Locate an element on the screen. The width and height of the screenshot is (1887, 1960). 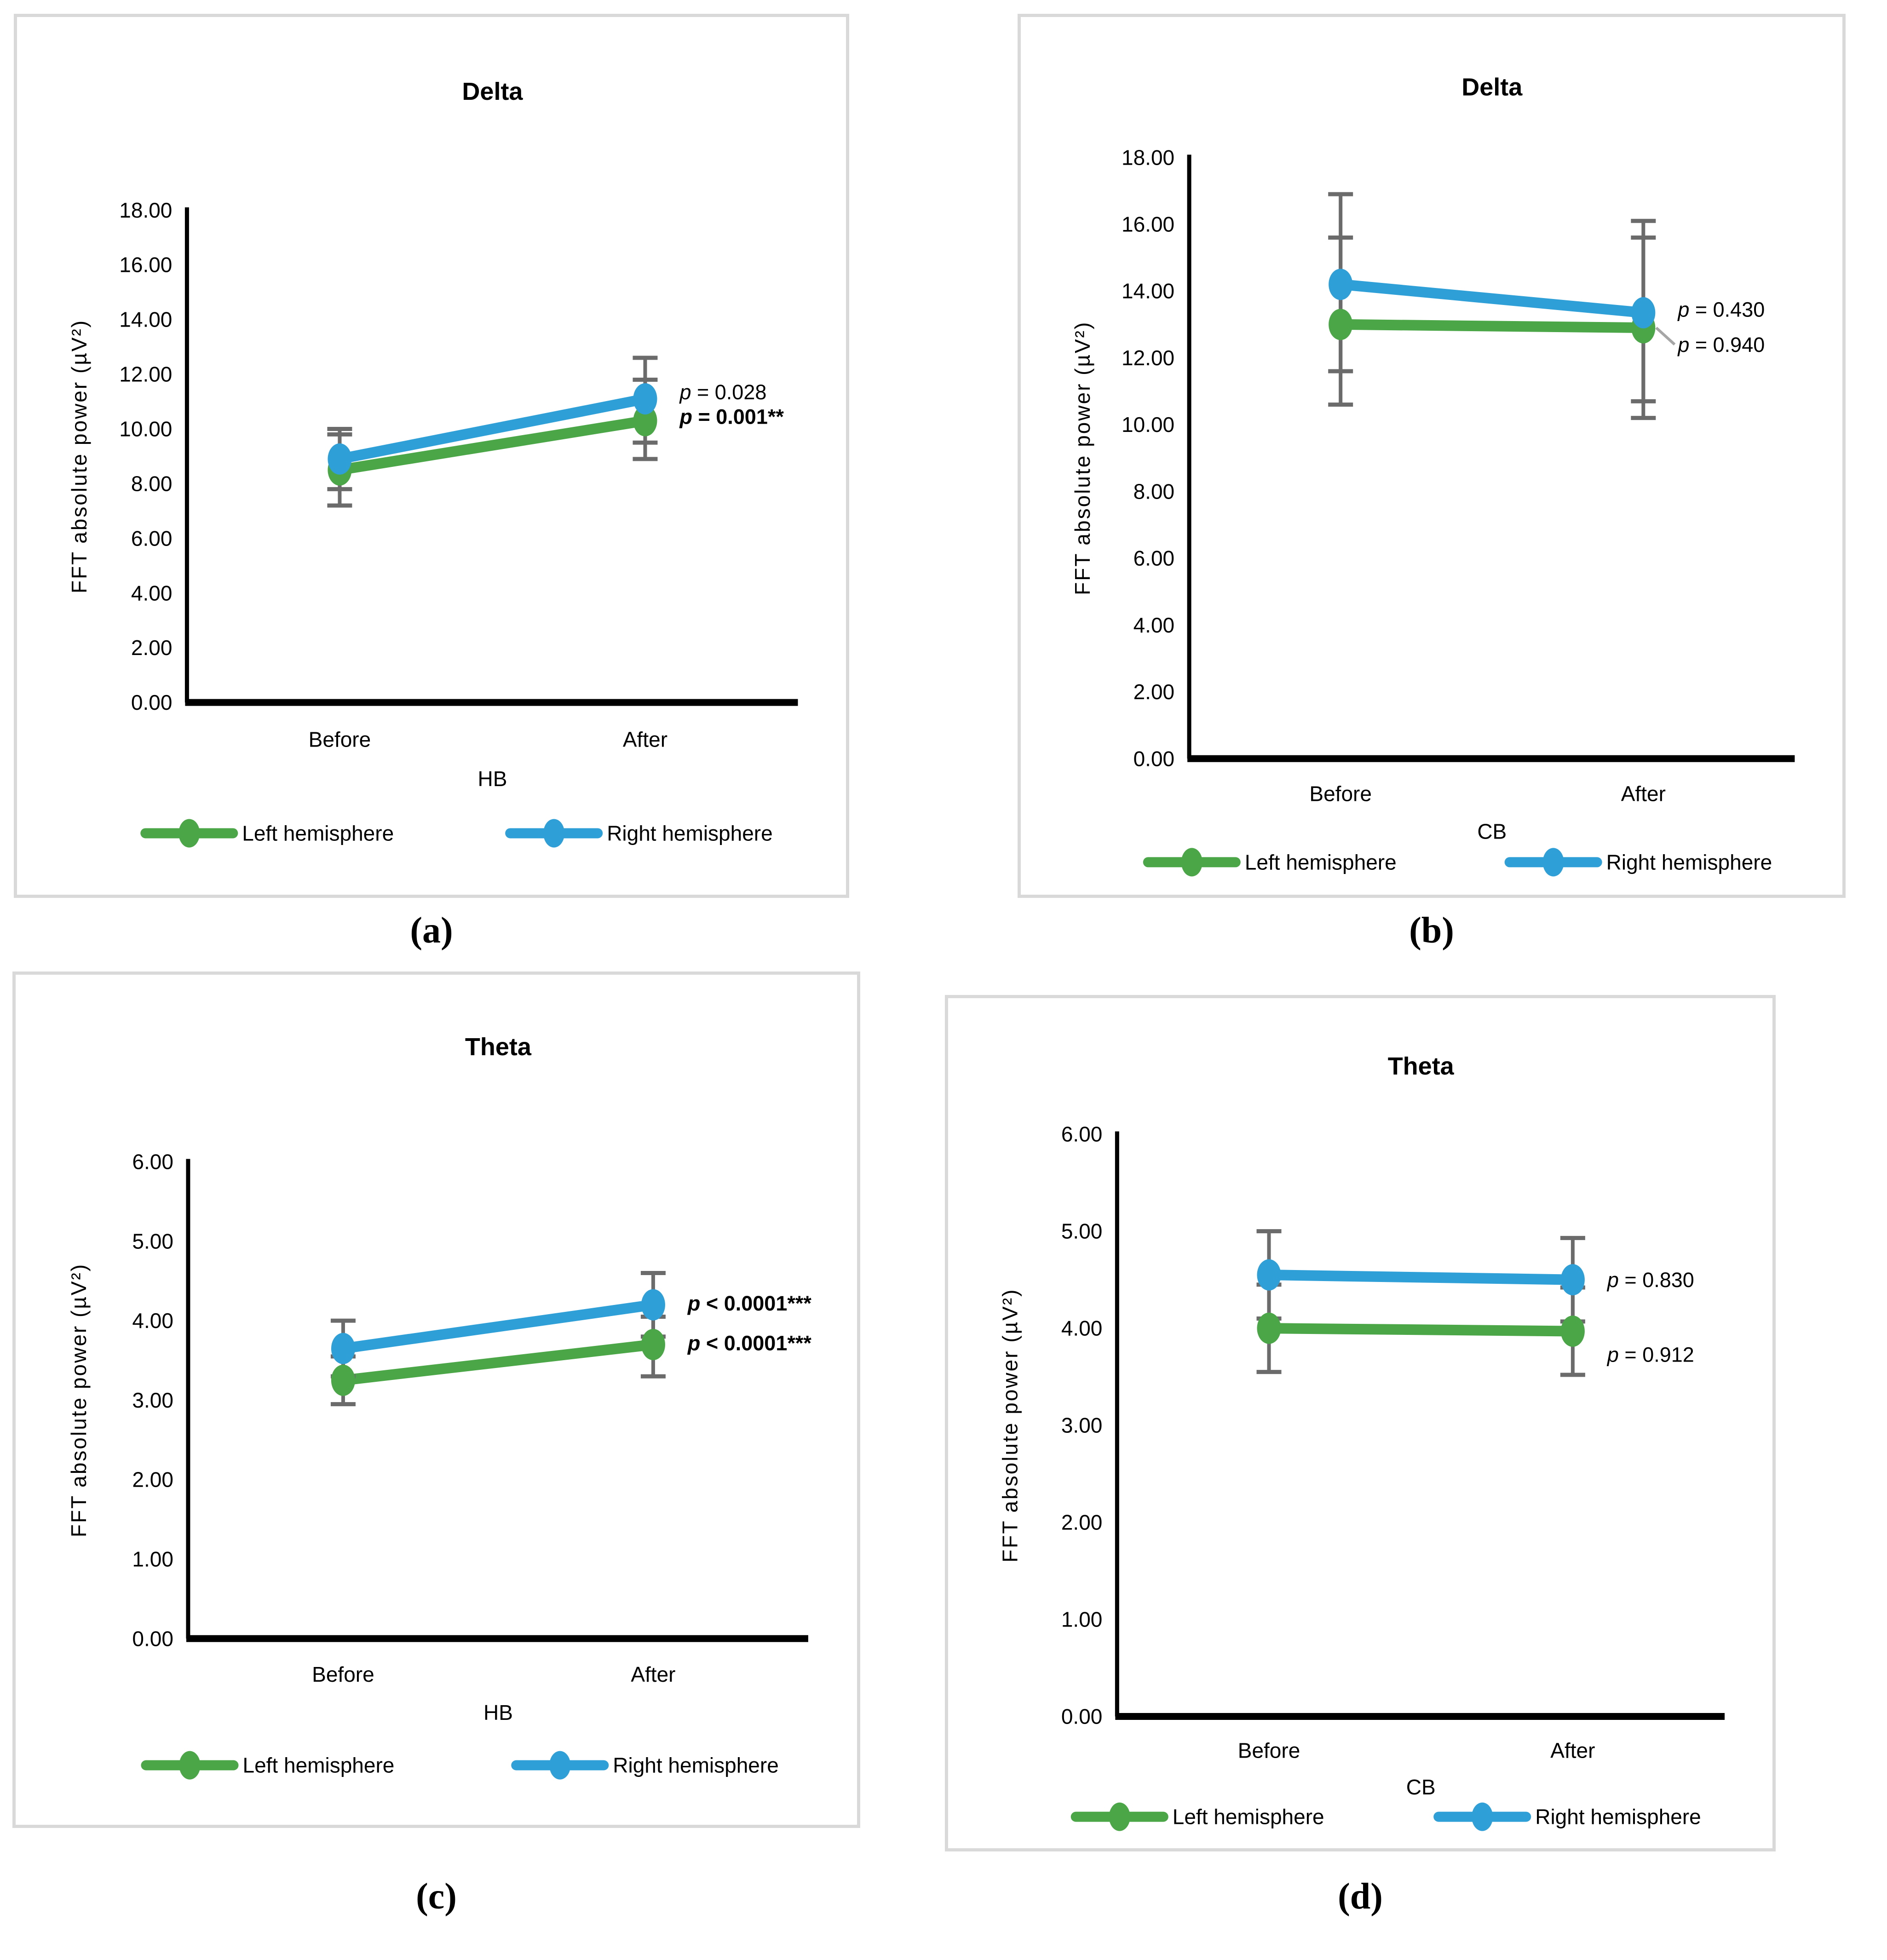
caption-d: (d) is located at coordinates (1360, 1897).